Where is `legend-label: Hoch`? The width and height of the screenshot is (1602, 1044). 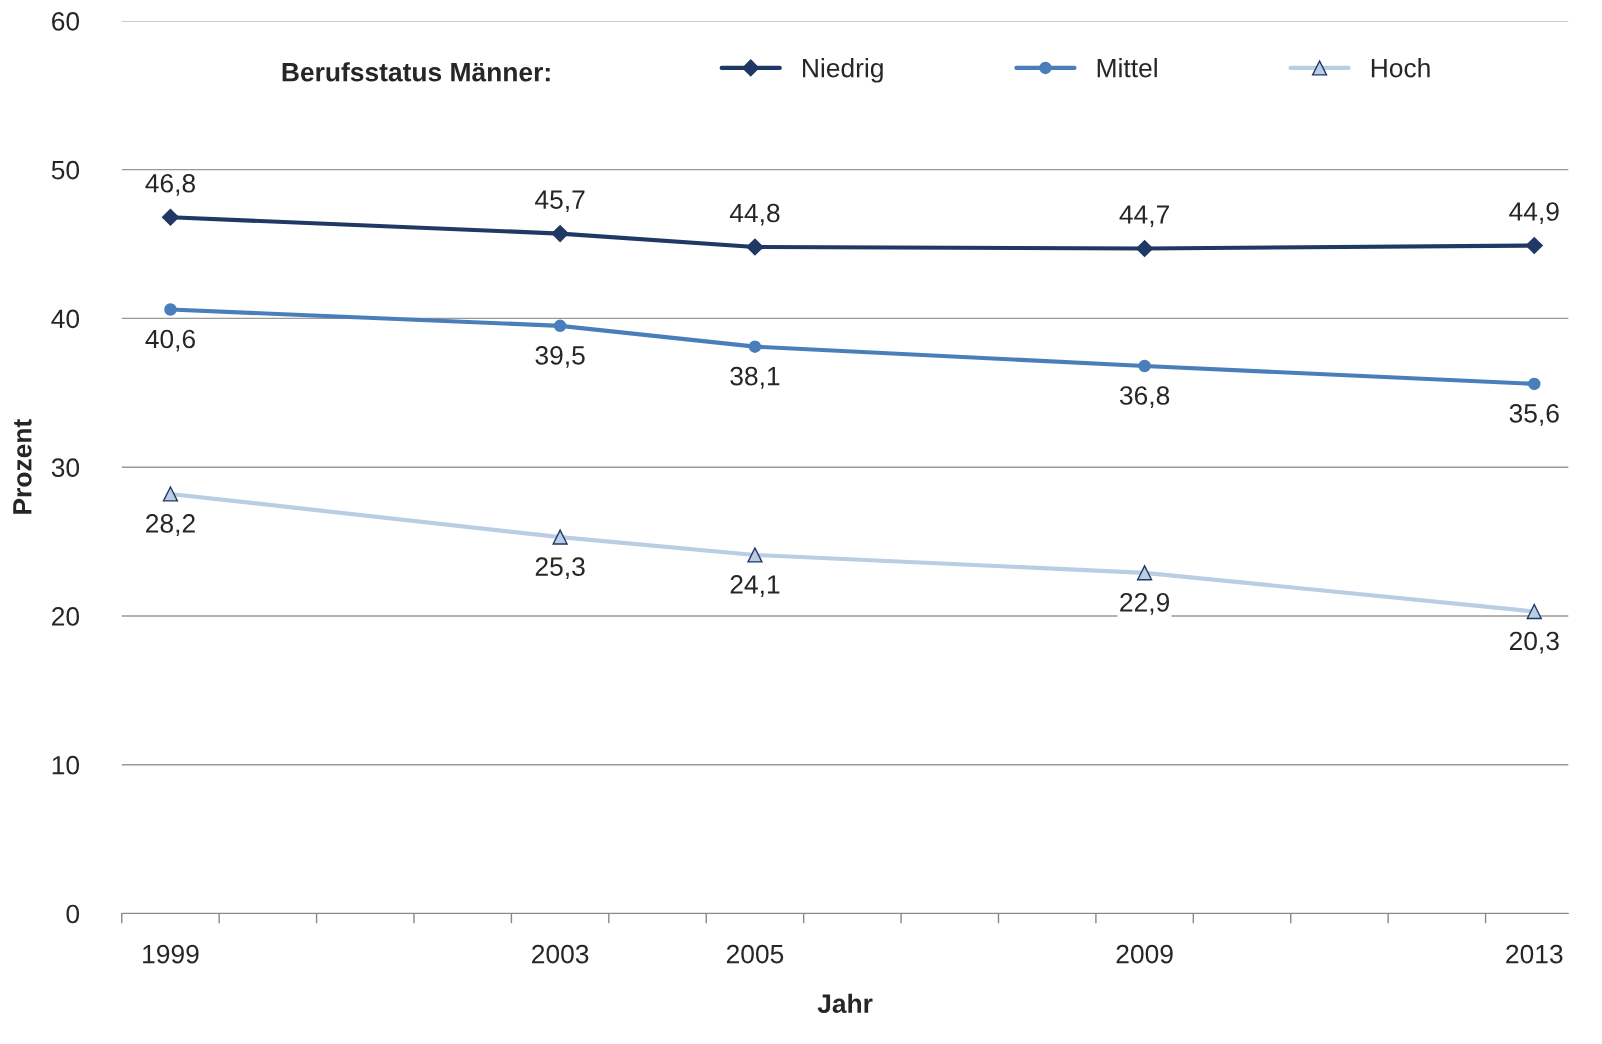 legend-label: Hoch is located at coordinates (1400, 68).